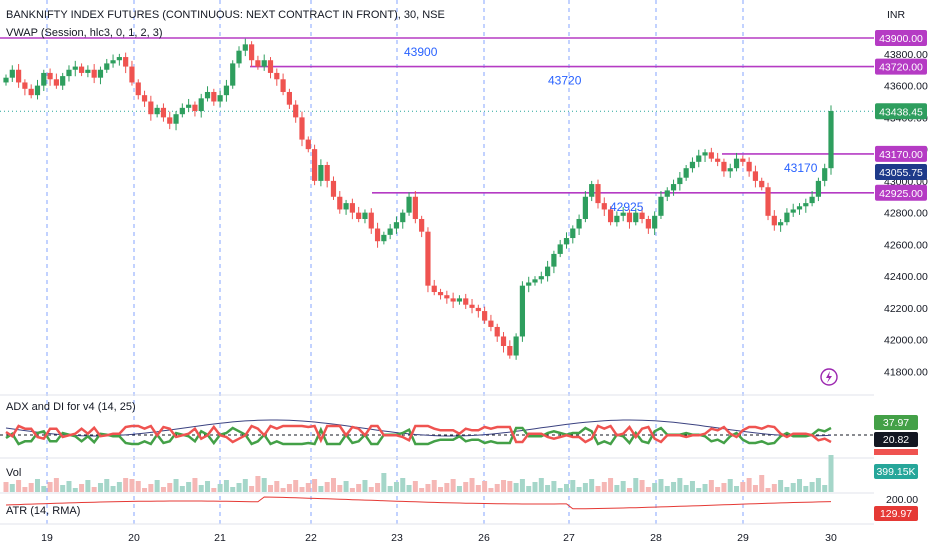 This screenshot has height=550, width=932. I want to click on vol-value: 399.15K, so click(895, 472).